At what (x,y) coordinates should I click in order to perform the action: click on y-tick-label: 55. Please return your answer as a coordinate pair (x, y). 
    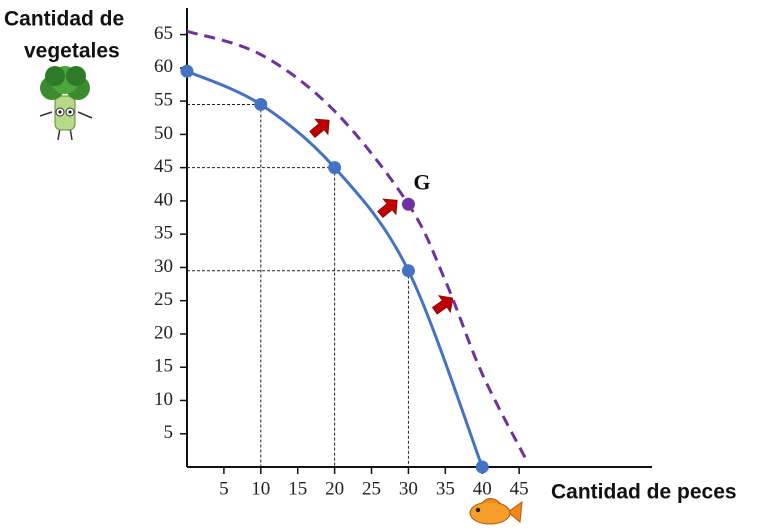
    Looking at the image, I should click on (163, 99).